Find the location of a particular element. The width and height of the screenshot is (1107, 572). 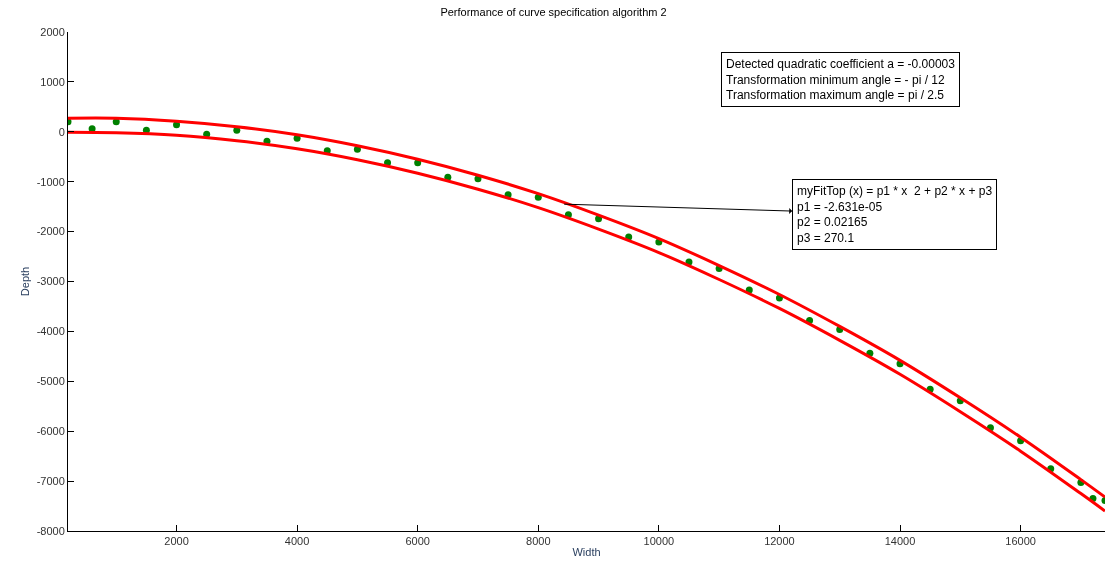

y-tick-label: 0 is located at coordinates (61, 131).